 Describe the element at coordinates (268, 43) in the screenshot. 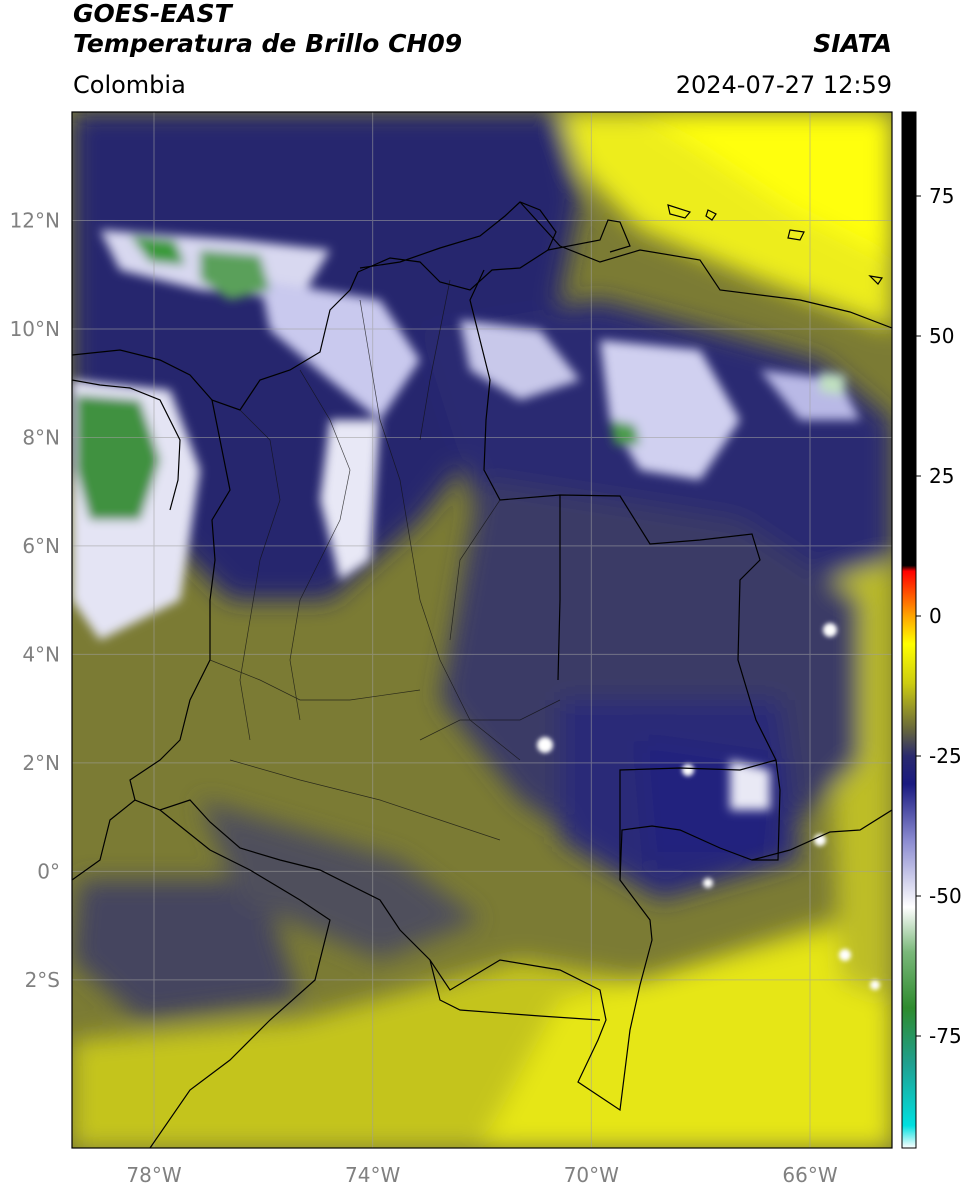

I see `product-subtitle: Temperatura de Brillo CH09` at that location.